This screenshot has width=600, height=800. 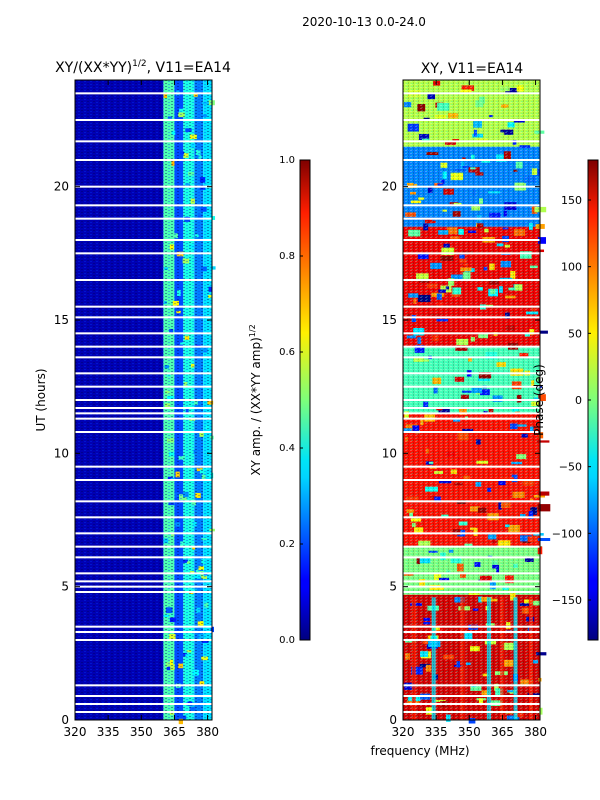 What do you see at coordinates (571, 200) in the screenshot?
I see `phase-cbar-tick-label: 150` at bounding box center [571, 200].